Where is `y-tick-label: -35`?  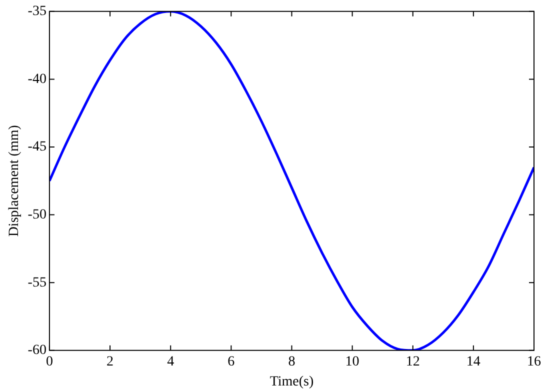 y-tick-label: -35 is located at coordinates (37, 12).